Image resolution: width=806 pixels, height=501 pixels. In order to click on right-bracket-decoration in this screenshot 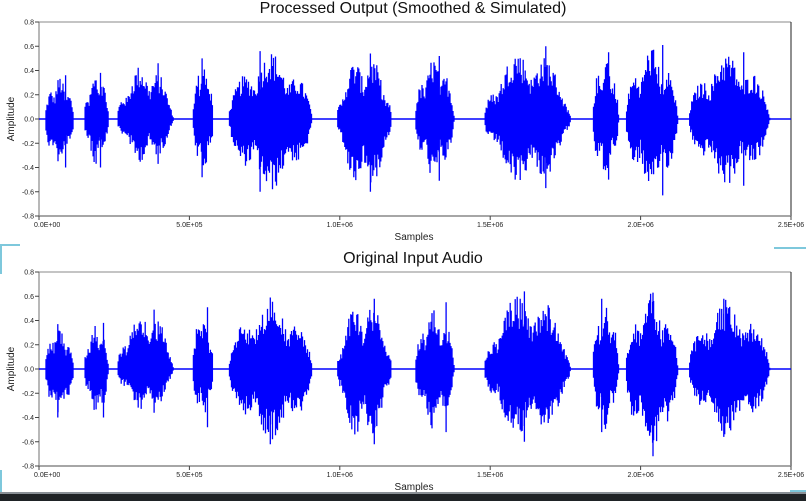, I will do `click(790, 248)`.